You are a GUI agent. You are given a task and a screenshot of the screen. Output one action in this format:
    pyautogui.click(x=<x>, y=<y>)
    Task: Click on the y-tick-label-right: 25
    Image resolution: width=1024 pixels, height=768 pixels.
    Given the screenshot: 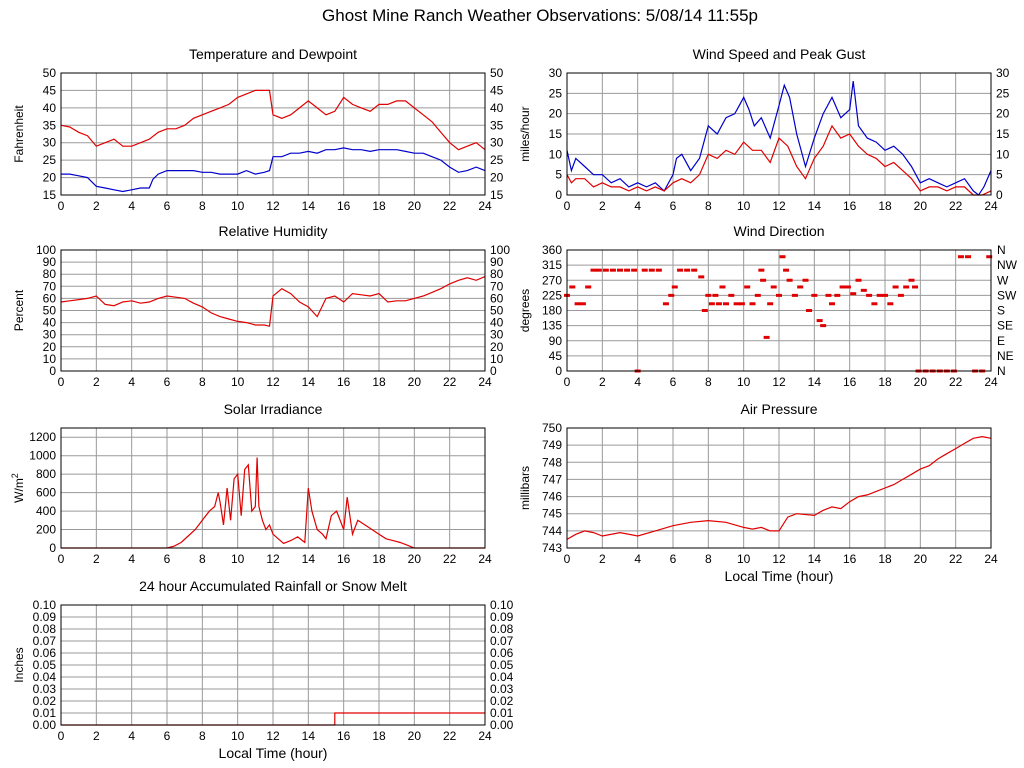 What is the action you would take?
    pyautogui.click(x=1003, y=93)
    